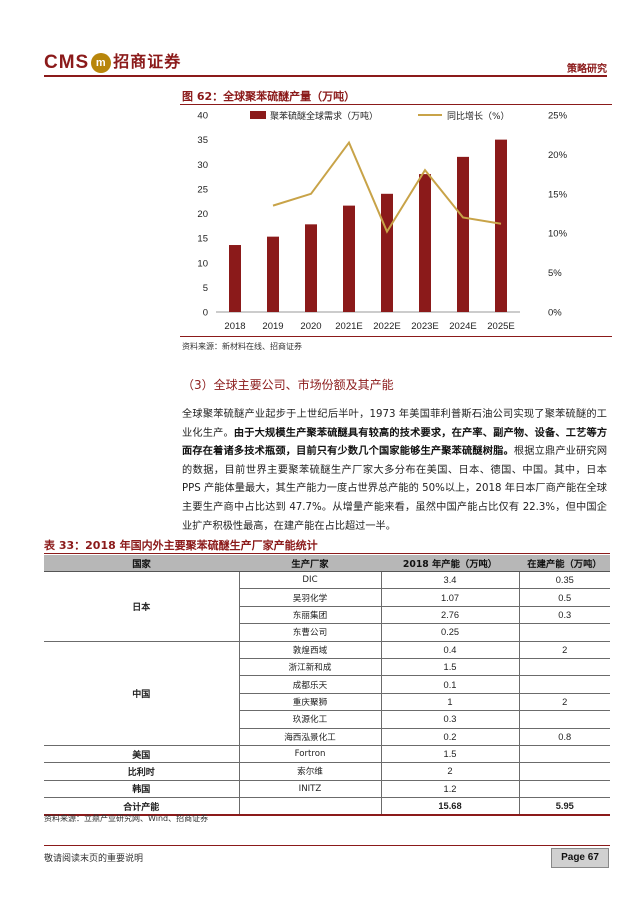 This screenshot has height=905, width=640. Describe the element at coordinates (450, 563) in the screenshot. I see `header-capacity-2018: 2018 年产能（万吨）` at that location.